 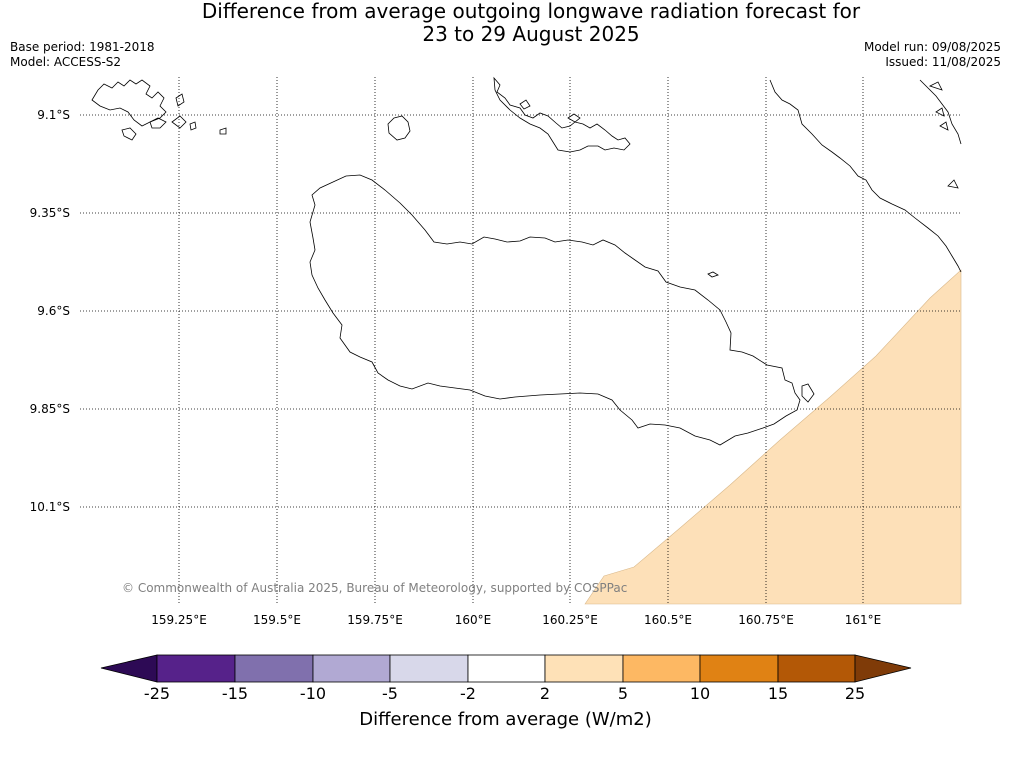 What do you see at coordinates (570, 620) in the screenshot?
I see `lon-label: 160.25°E` at bounding box center [570, 620].